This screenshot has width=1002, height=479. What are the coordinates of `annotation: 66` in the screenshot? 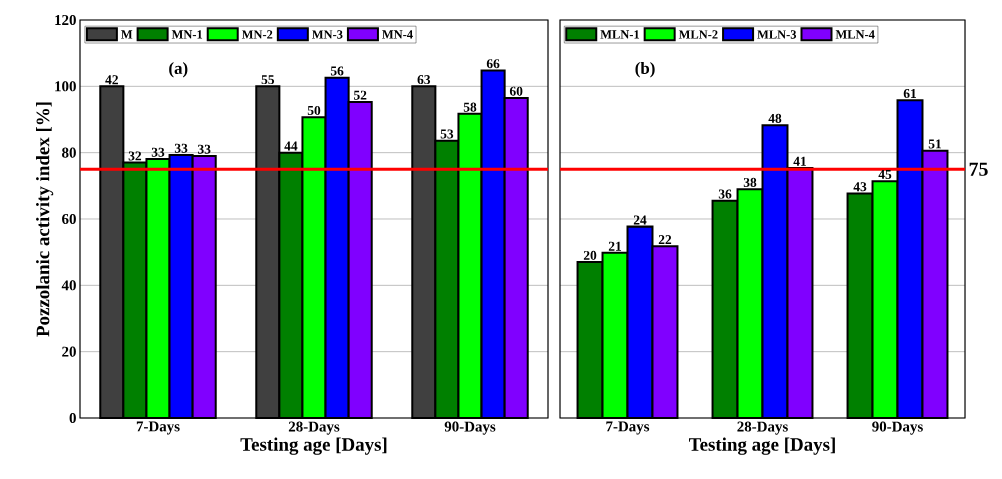 It's located at (493, 64).